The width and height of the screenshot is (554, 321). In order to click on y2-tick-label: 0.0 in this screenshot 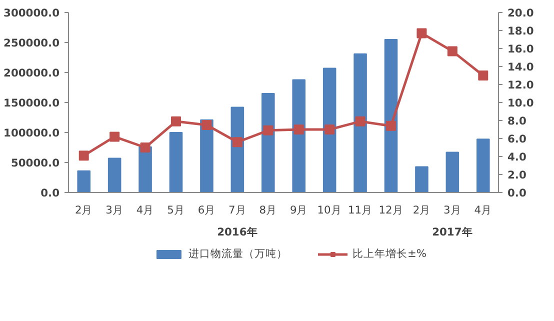, I will do `click(517, 193)`.